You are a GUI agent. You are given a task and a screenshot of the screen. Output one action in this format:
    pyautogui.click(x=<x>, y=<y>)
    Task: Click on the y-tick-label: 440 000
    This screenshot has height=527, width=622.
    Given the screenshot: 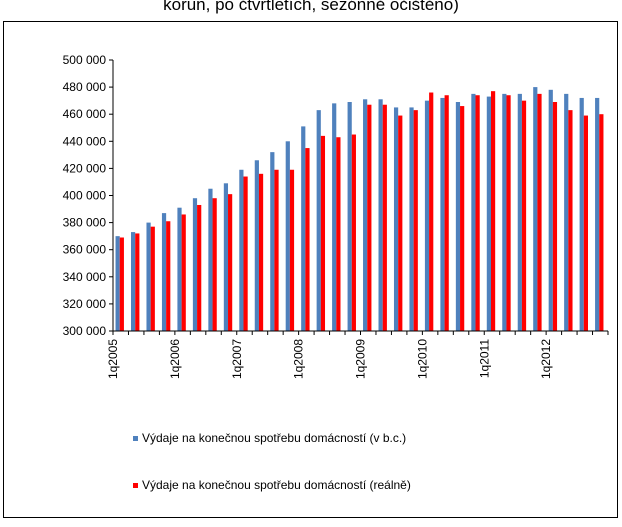 What is the action you would take?
    pyautogui.click(x=85, y=141)
    